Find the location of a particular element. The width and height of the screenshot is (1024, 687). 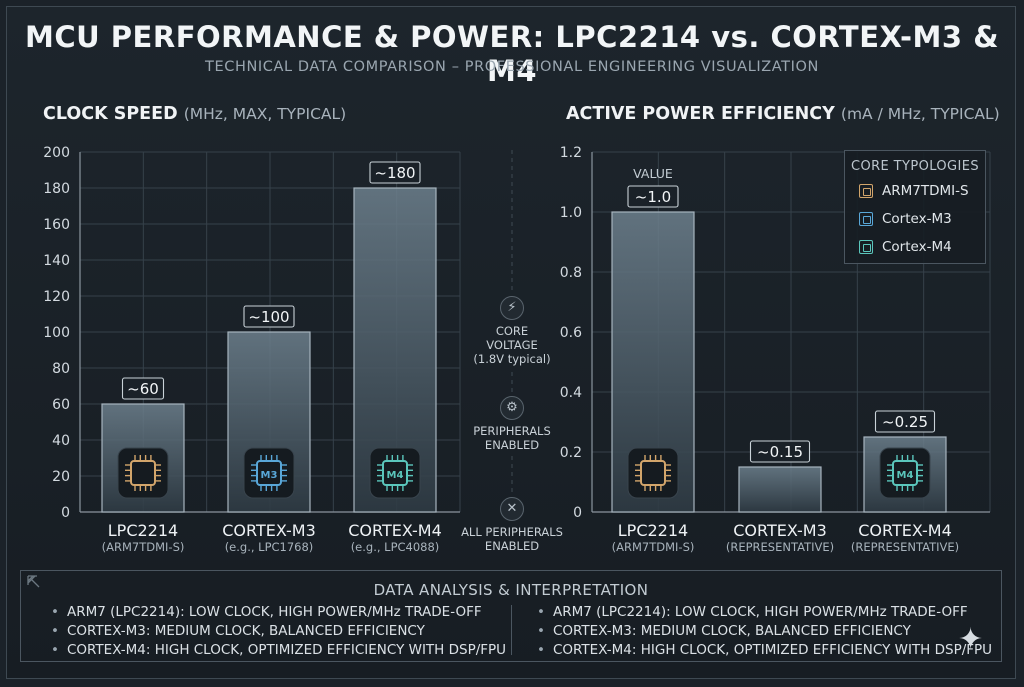

legend-label-m3: Cortex-M3 is located at coordinates (917, 219).